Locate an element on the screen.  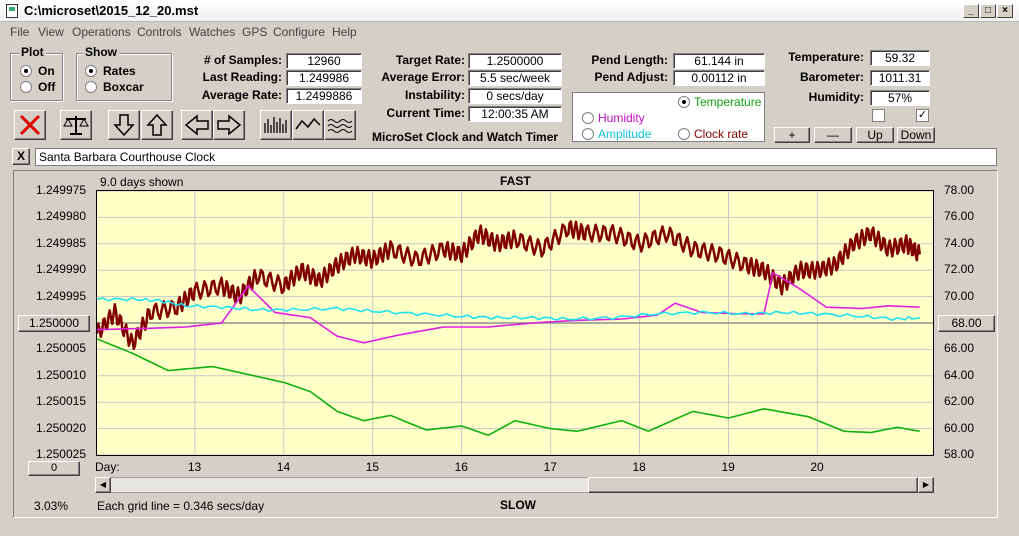
temperature-trace-radio is located at coordinates (684, 102).